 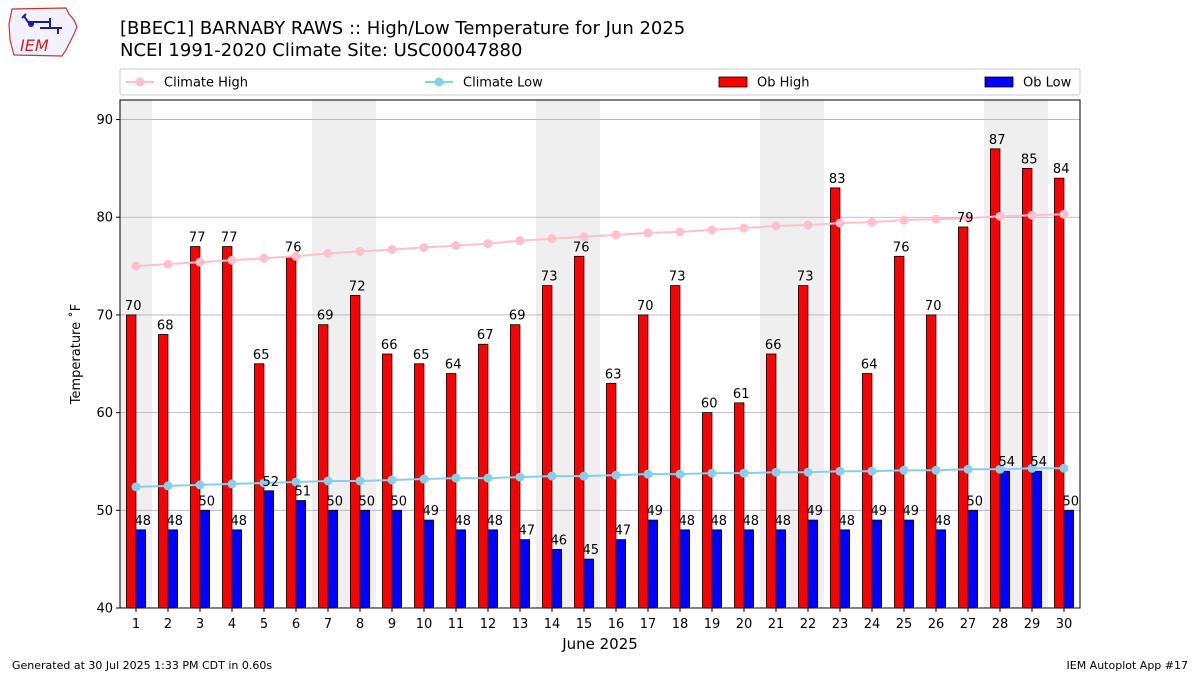 I want to click on x-tick-label: 3, so click(x=200, y=624).